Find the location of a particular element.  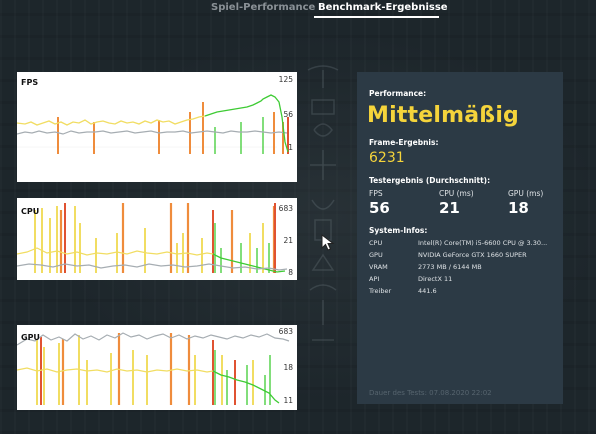

cpu-chart-graph is located at coordinates (152, 238).